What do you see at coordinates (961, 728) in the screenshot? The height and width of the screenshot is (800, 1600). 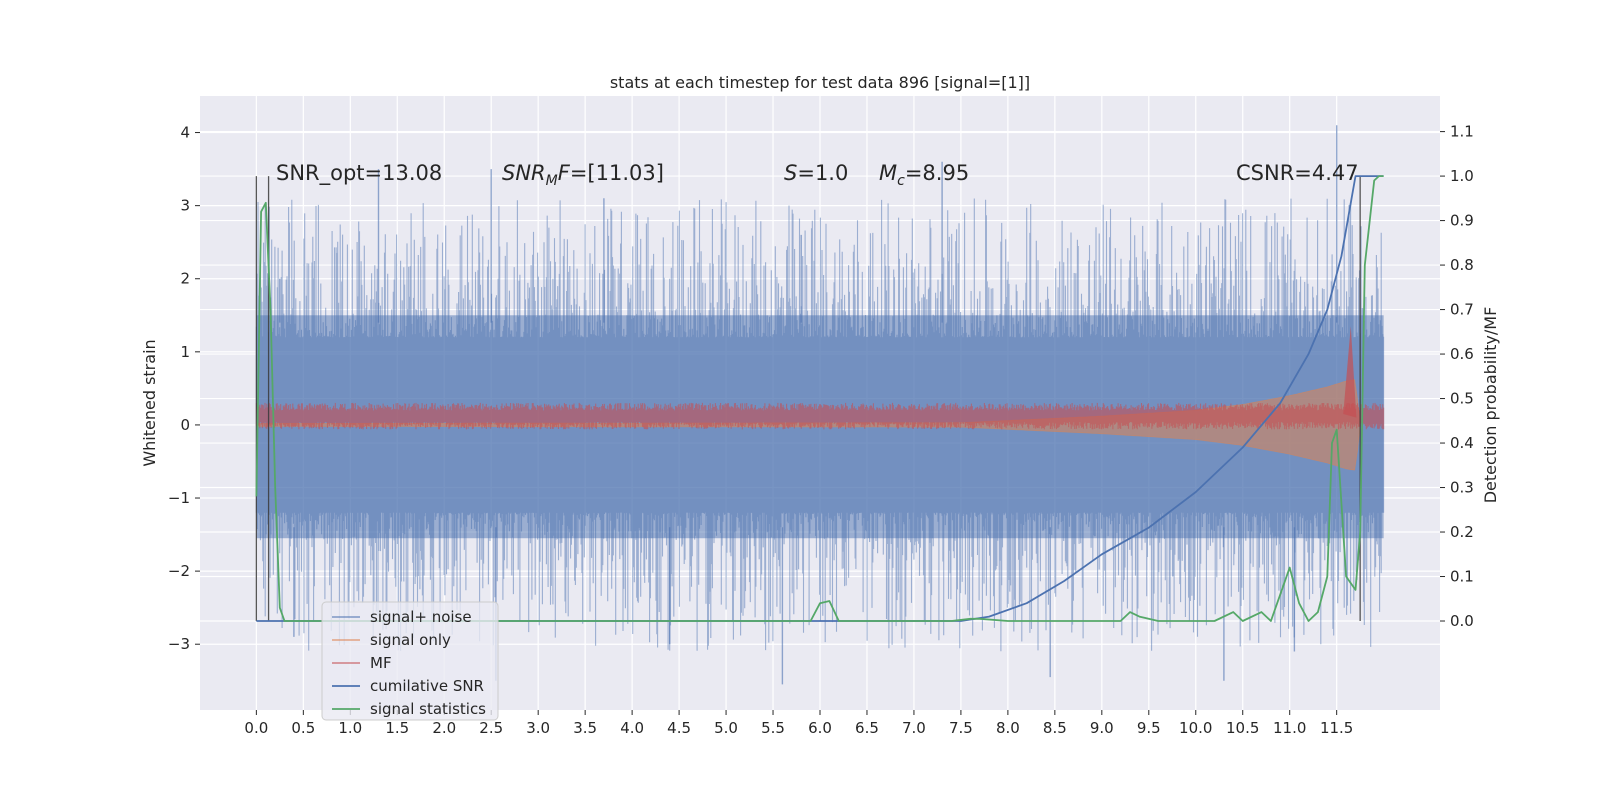 I see `x-tick-label: 7.5` at bounding box center [961, 728].